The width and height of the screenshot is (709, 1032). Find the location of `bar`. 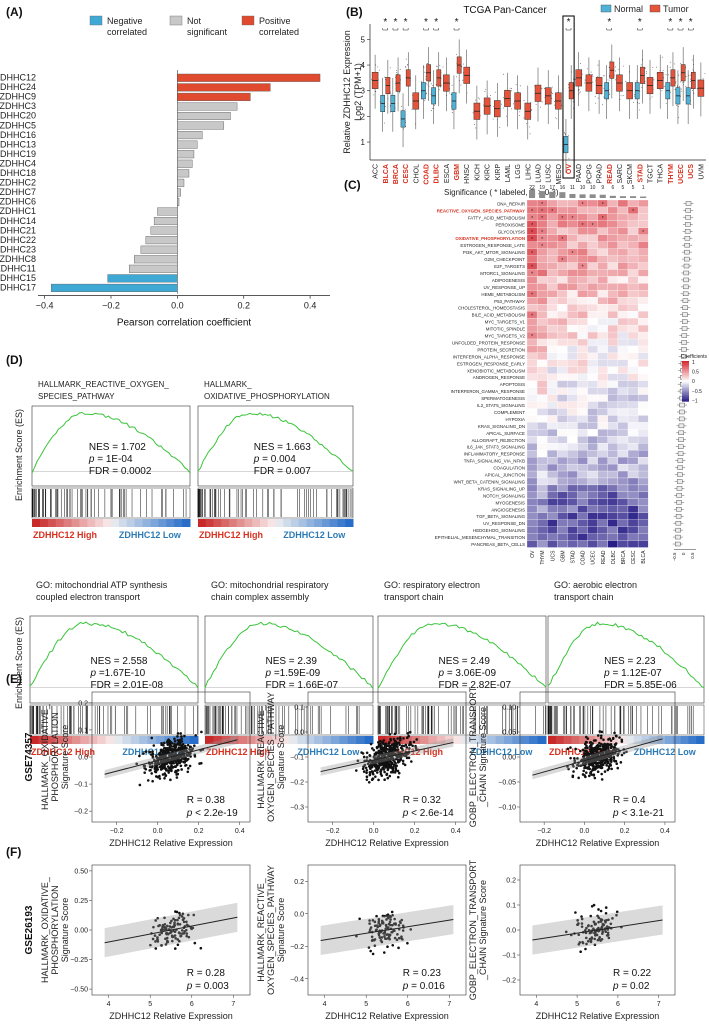

bar is located at coordinates (161, 240).